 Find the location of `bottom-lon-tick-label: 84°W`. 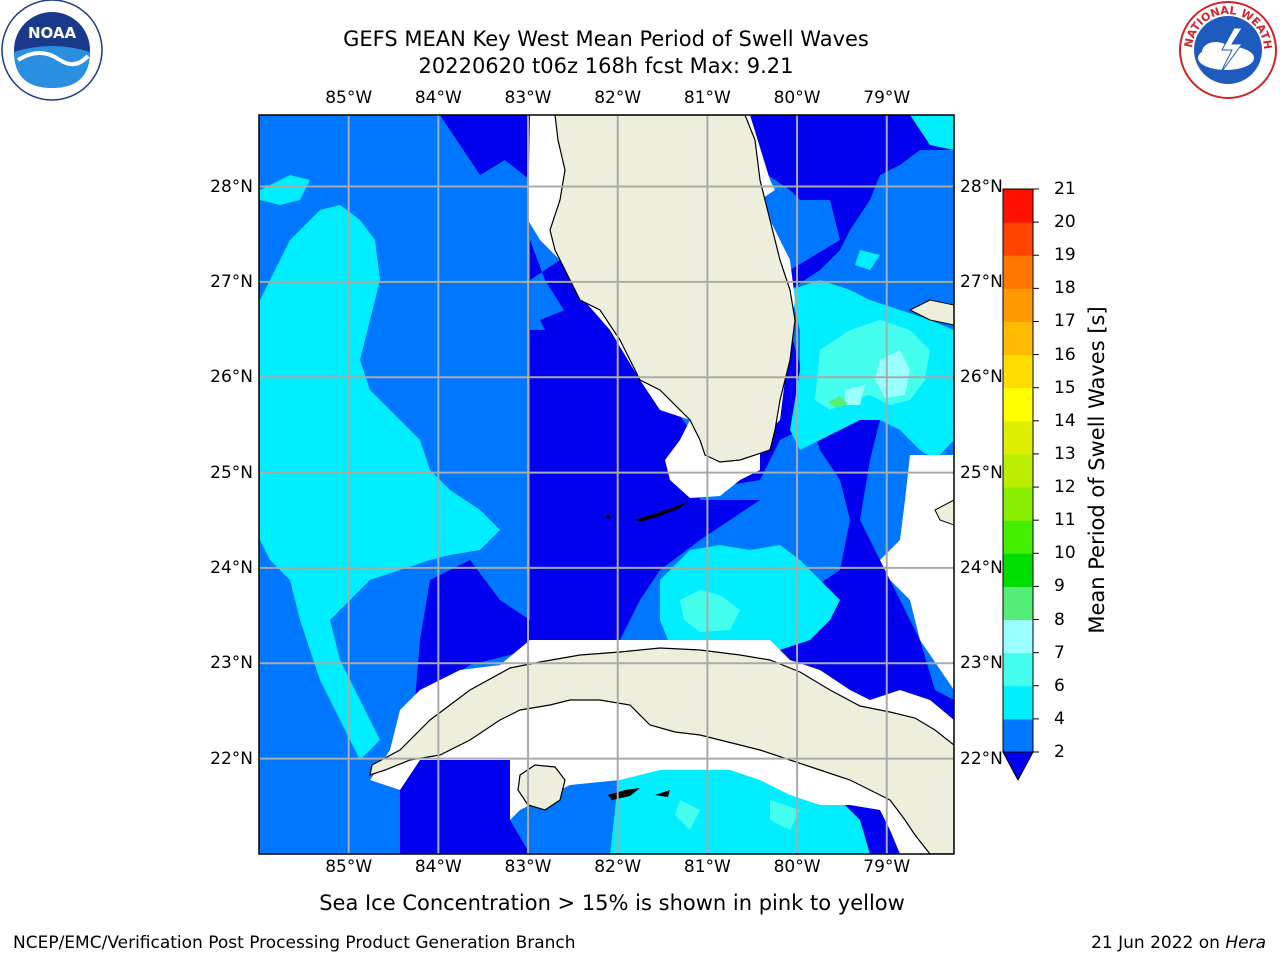

bottom-lon-tick-label: 84°W is located at coordinates (438, 867).